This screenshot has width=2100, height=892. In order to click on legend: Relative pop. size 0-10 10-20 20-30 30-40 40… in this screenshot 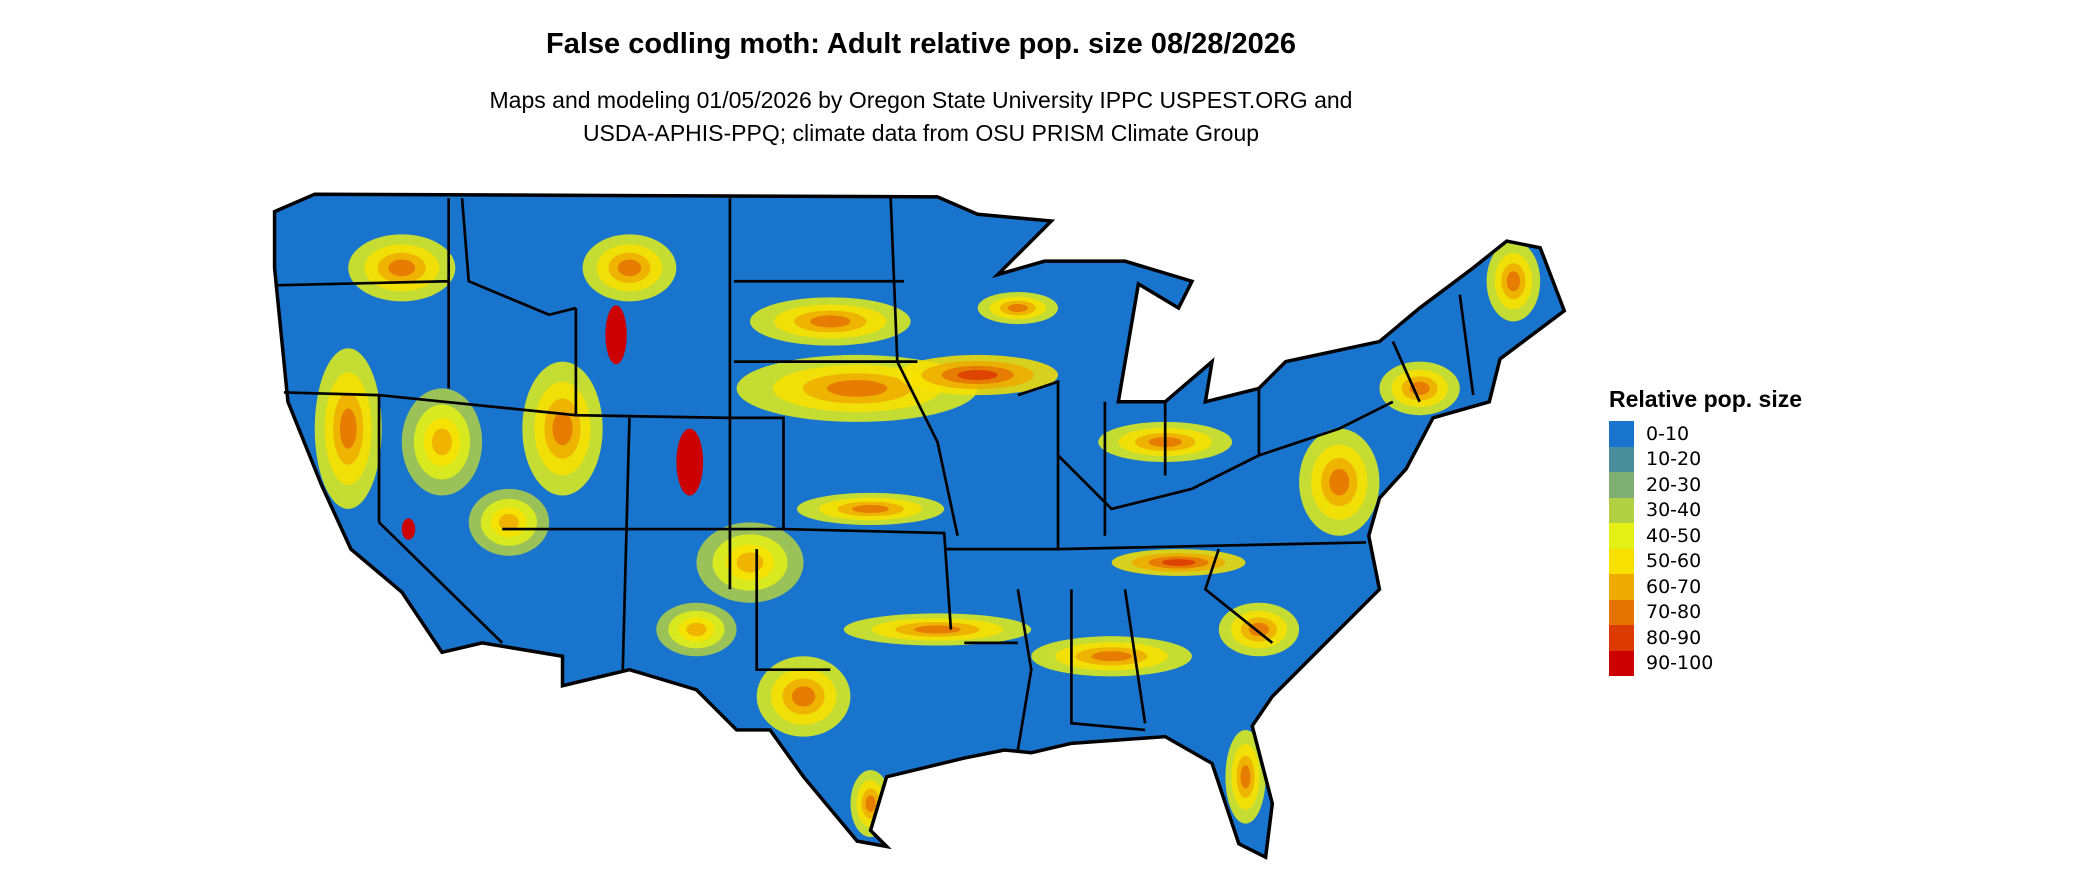, I will do `click(1705, 531)`.